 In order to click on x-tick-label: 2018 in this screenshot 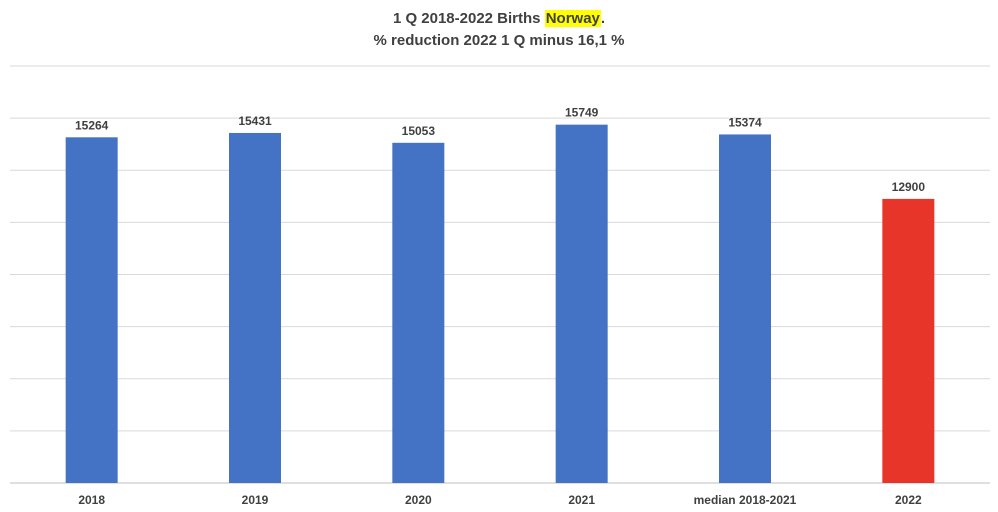, I will do `click(91, 500)`.